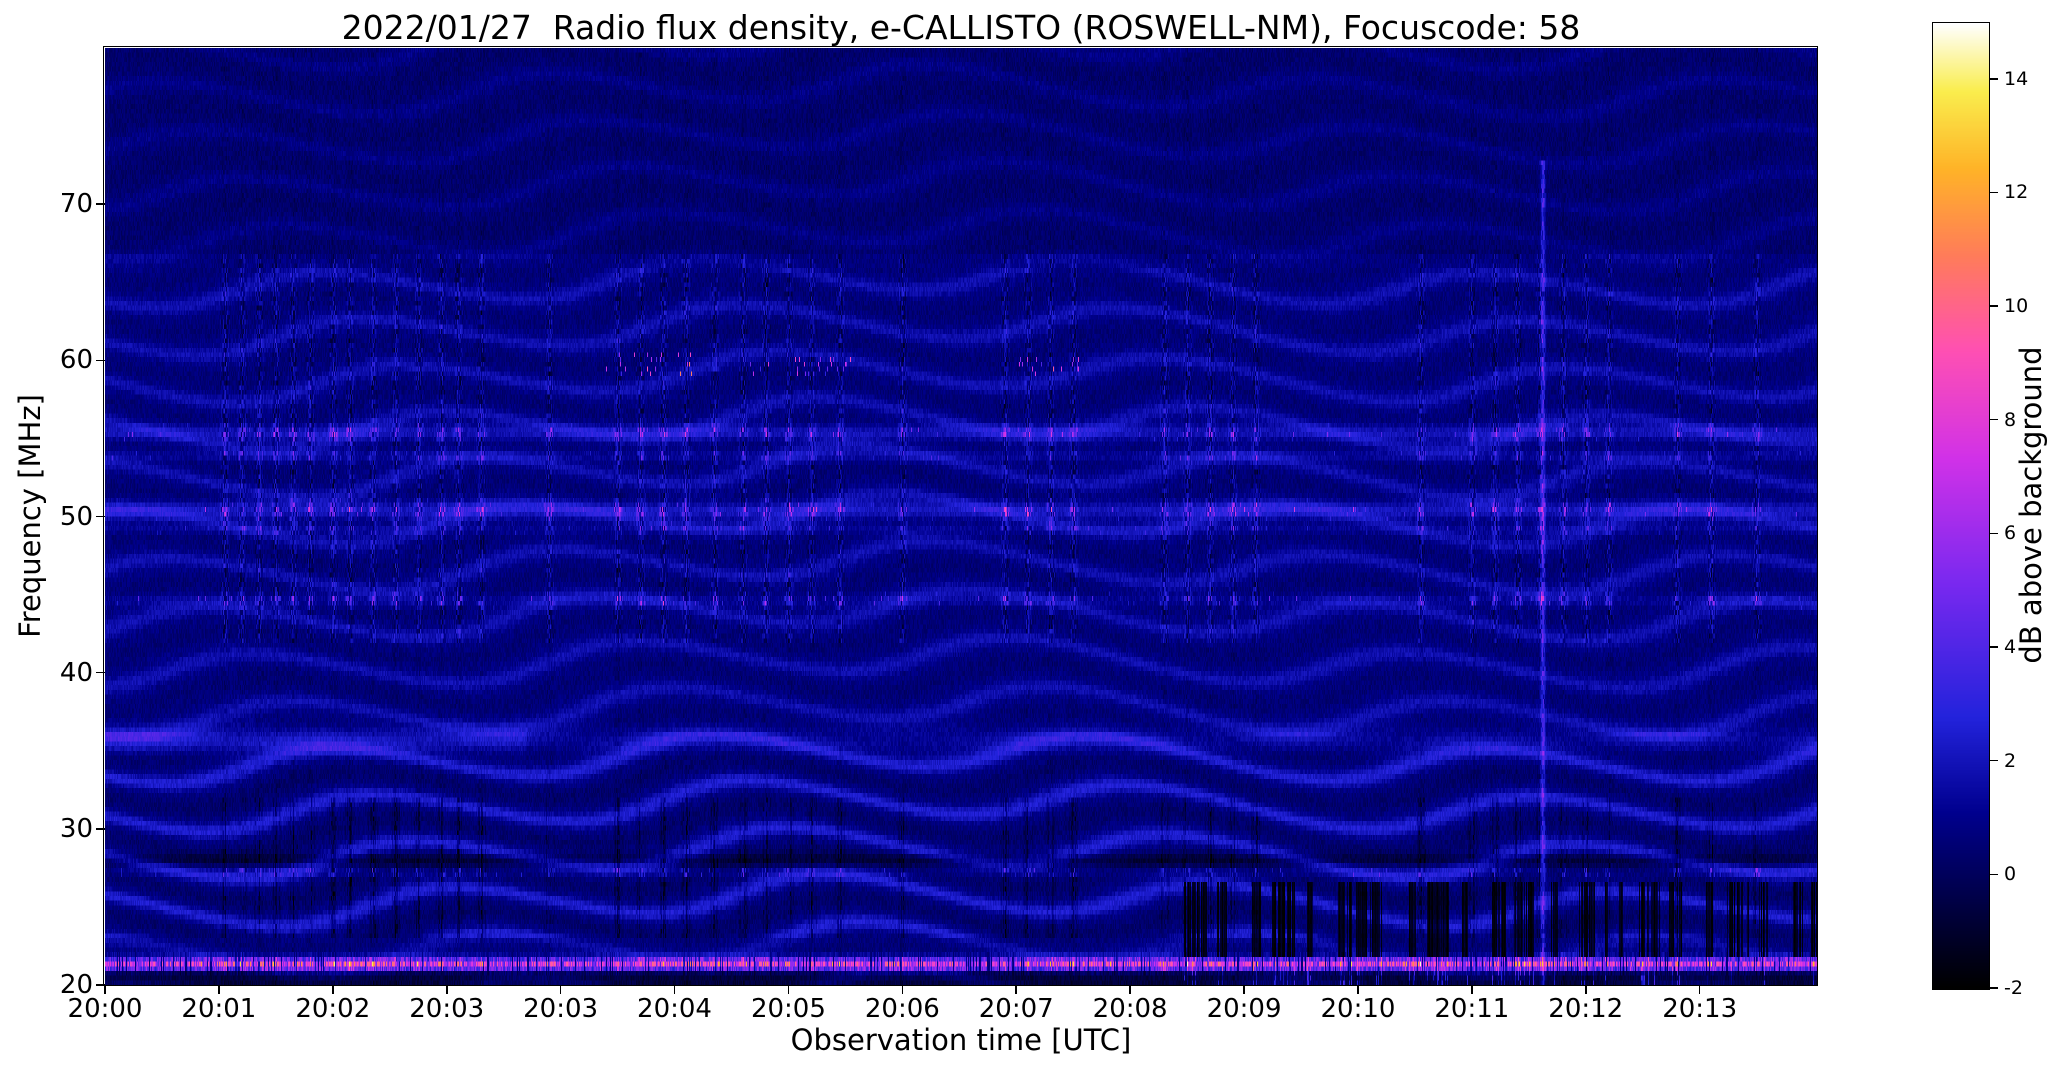  I want to click on y-tick-label: 40, so click(76, 672).